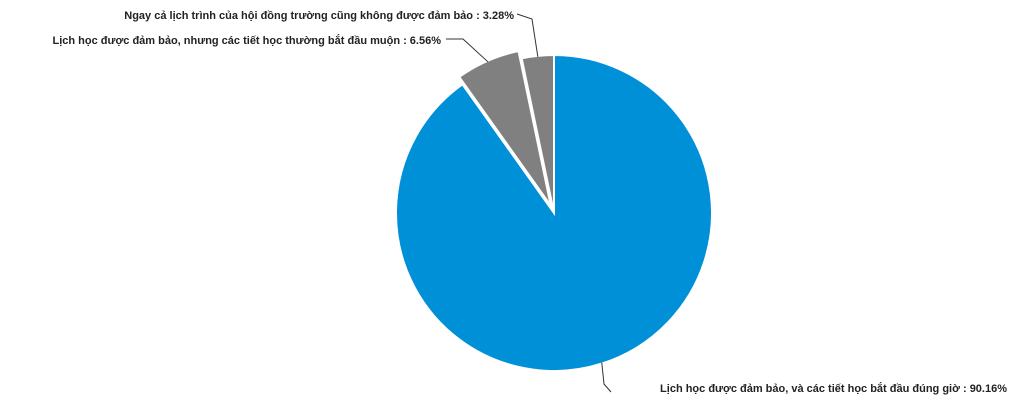  Describe the element at coordinates (606, 377) in the screenshot. I see `leader-line-on-time` at that location.